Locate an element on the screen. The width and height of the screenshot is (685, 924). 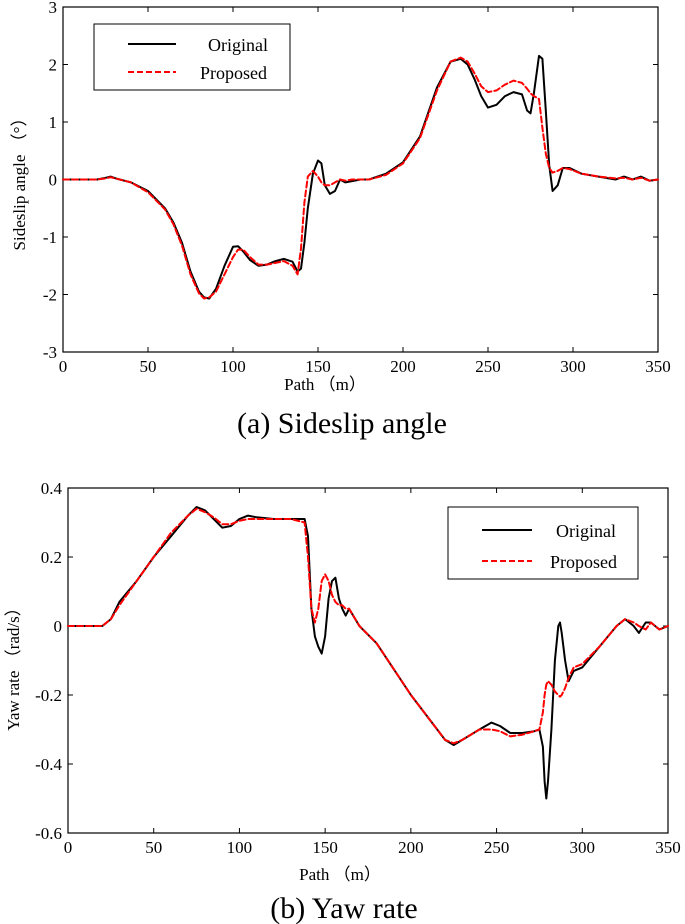
y-tick-label: -0.4 is located at coordinates (48, 764).